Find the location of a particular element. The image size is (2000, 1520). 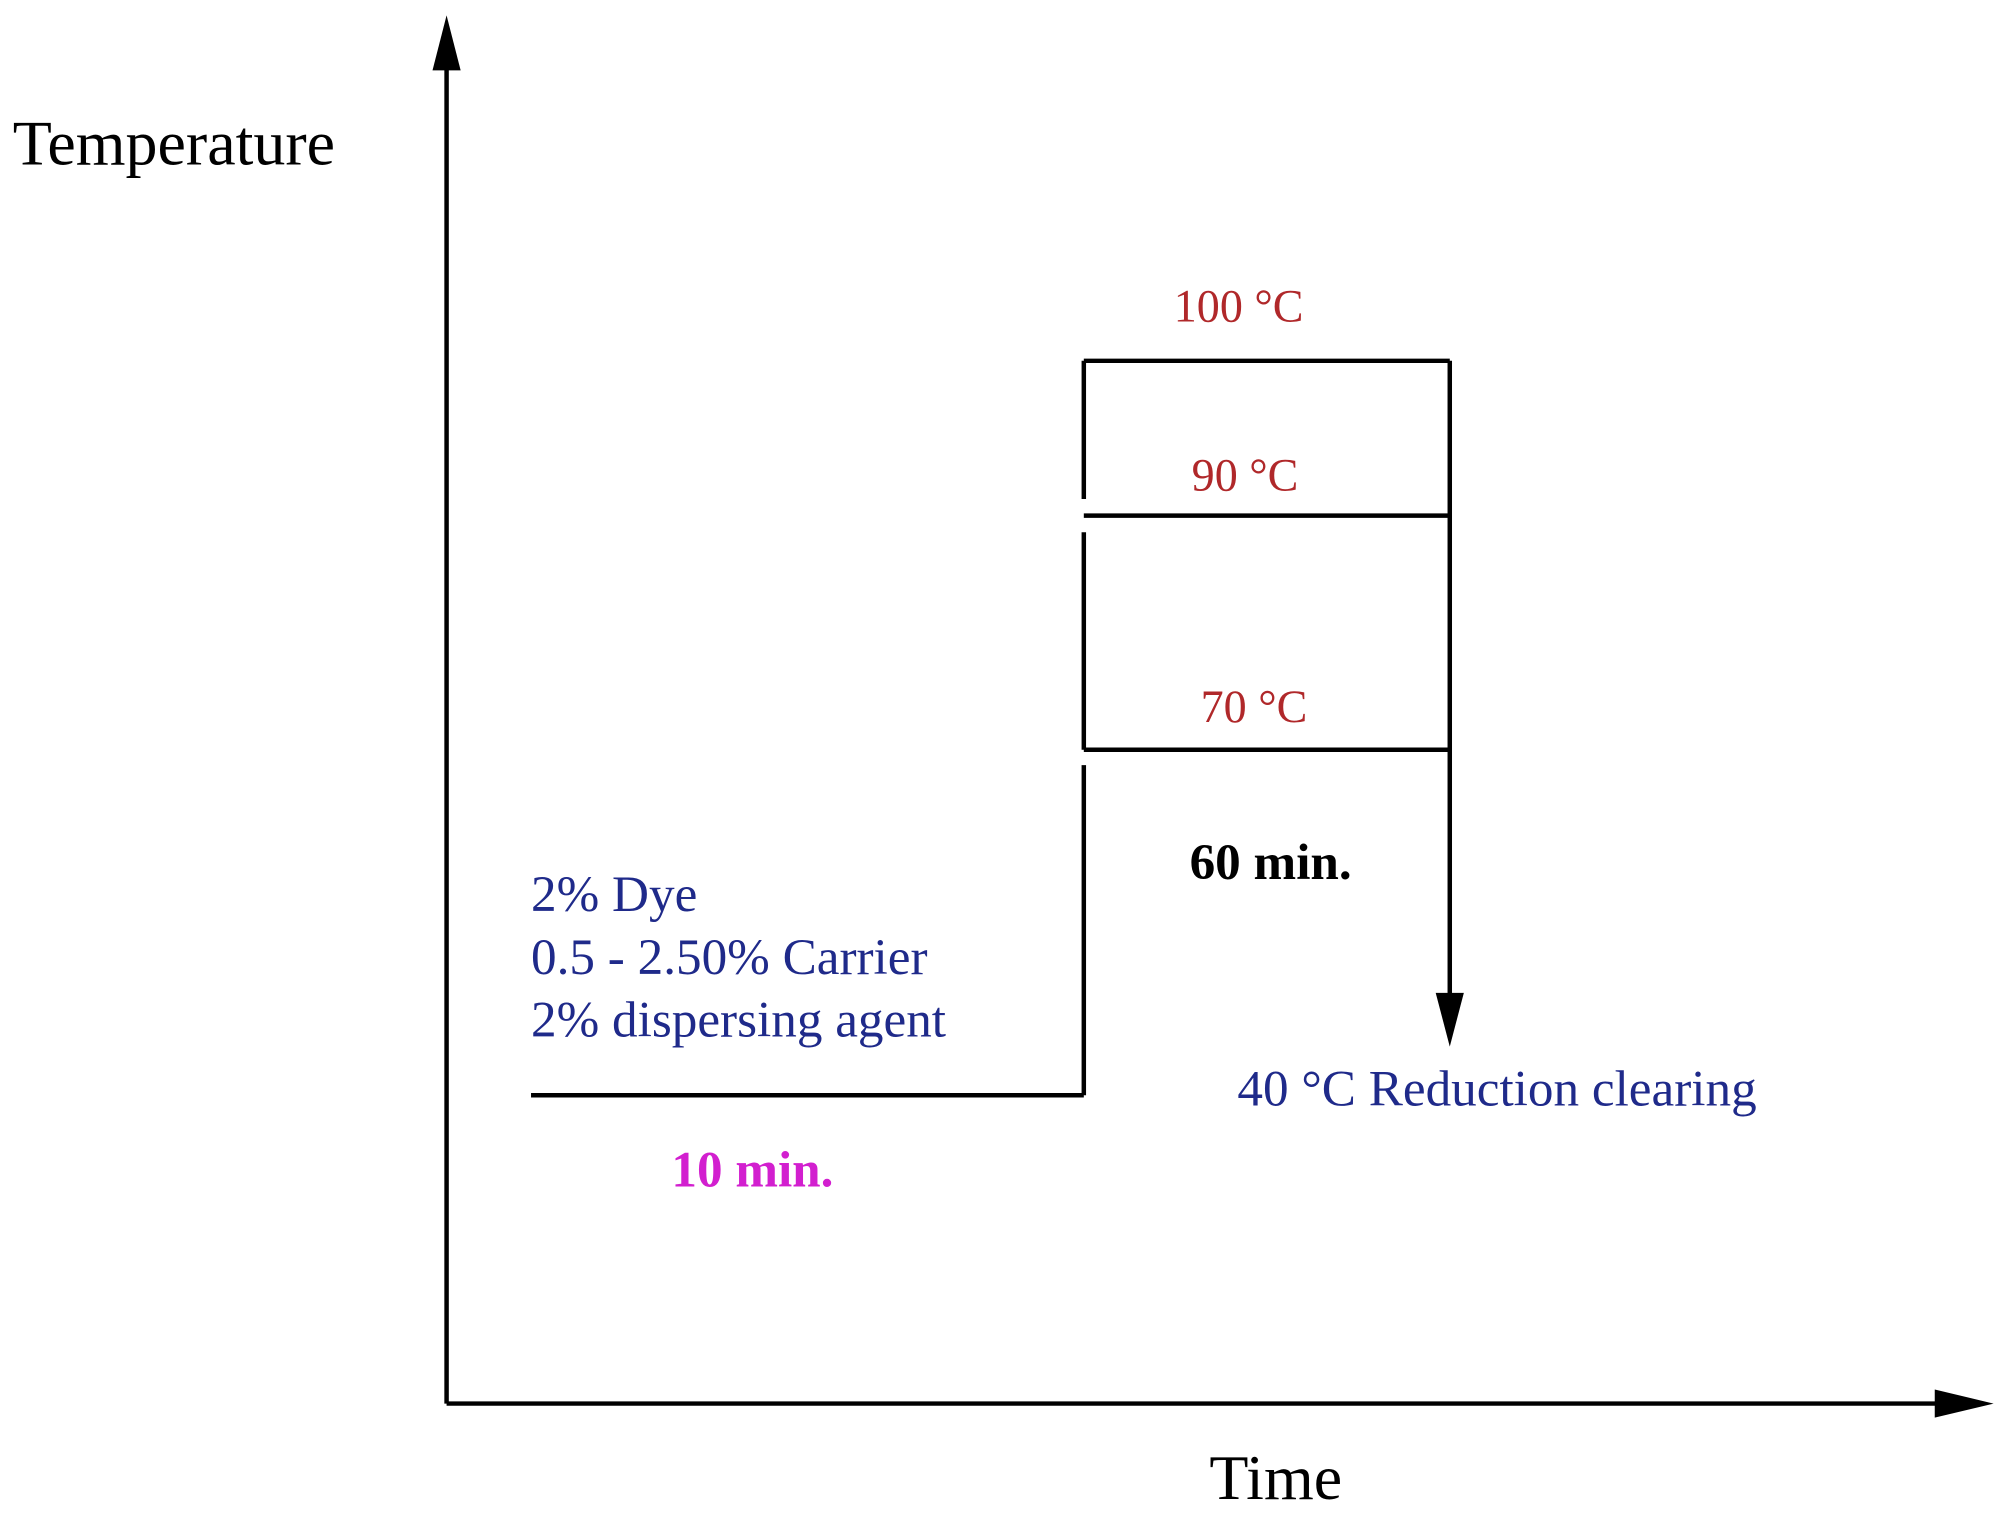

x-label: Time is located at coordinates (1275, 1477).